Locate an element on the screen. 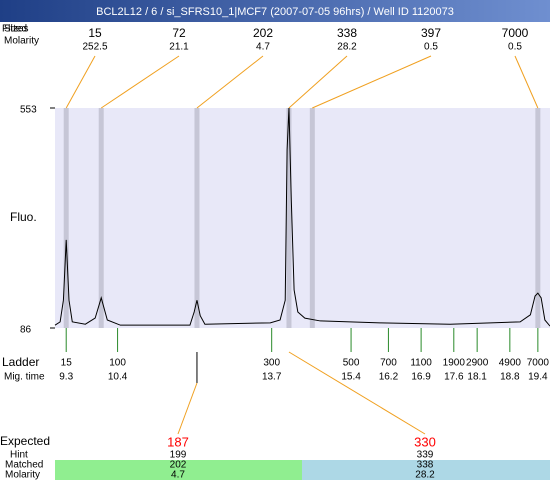  mig-time: 15.4 is located at coordinates (351, 377).